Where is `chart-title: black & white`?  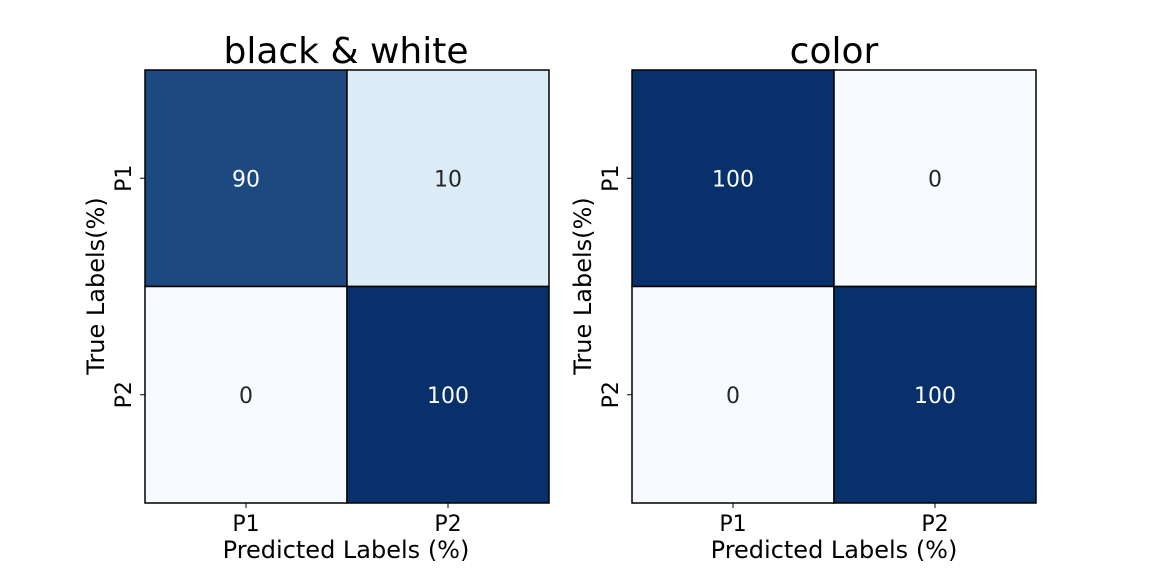
chart-title: black & white is located at coordinates (345, 51).